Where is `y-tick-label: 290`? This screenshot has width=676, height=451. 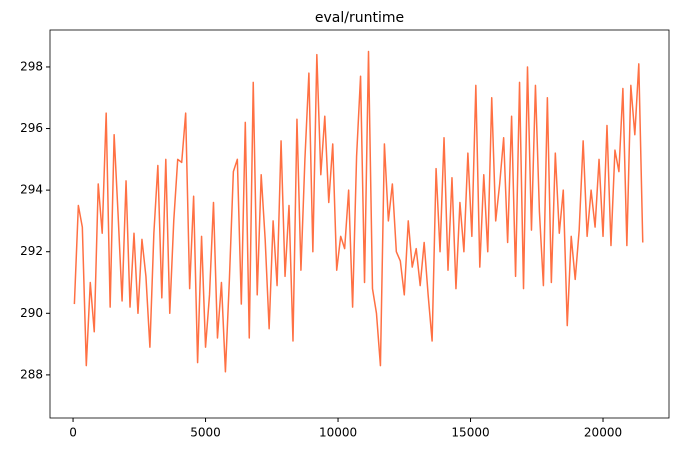 y-tick-label: 290 is located at coordinates (31, 313).